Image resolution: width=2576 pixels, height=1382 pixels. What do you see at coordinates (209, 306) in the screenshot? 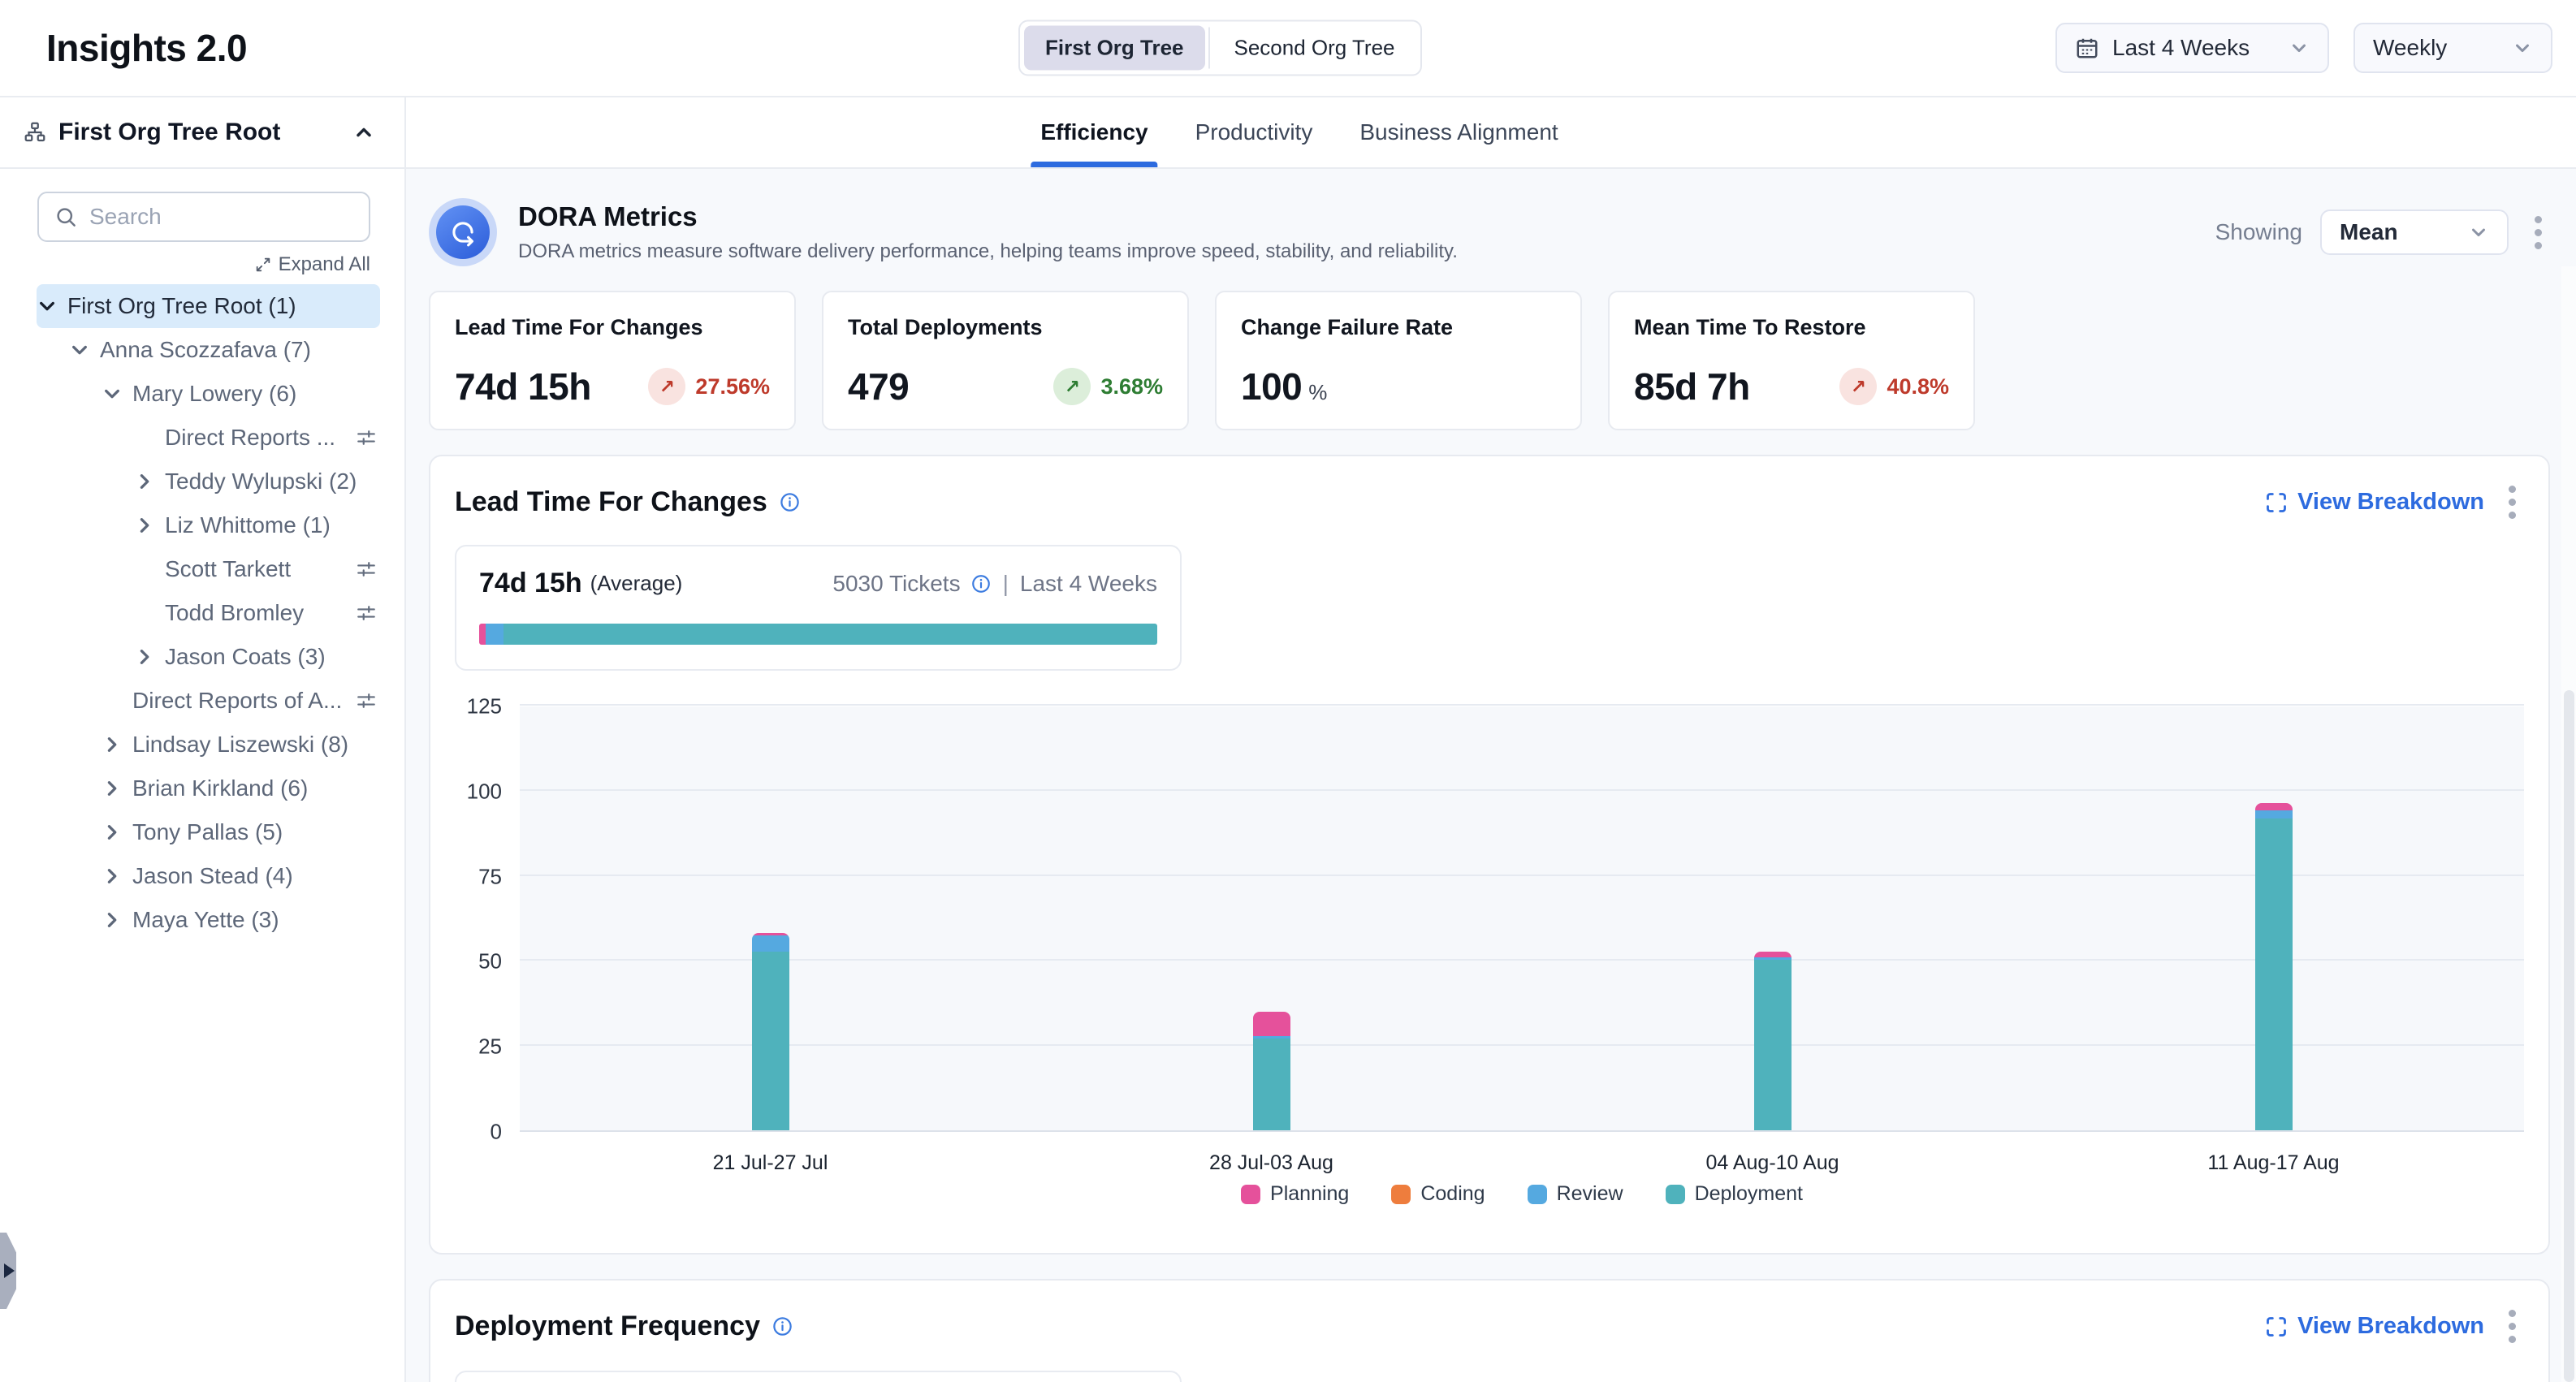
I see `tree-item: First Org Tree Root (1)` at bounding box center [209, 306].